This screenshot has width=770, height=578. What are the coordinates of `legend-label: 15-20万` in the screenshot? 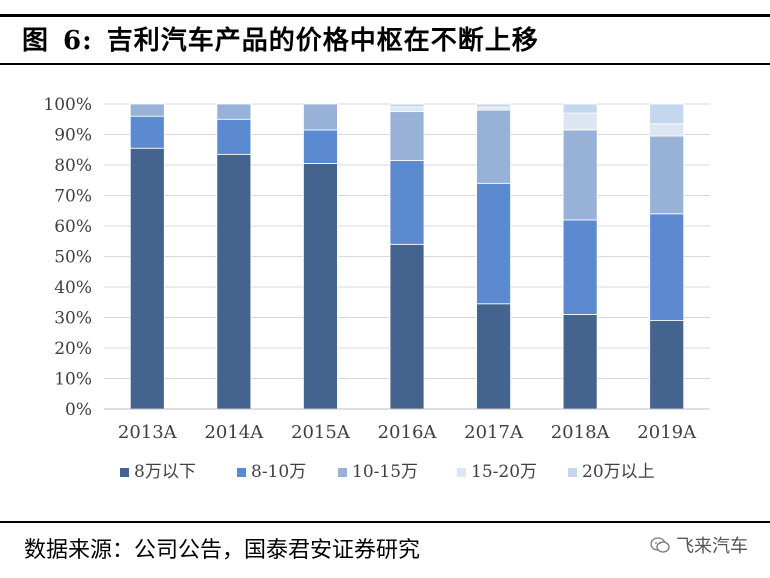 It's located at (504, 472).